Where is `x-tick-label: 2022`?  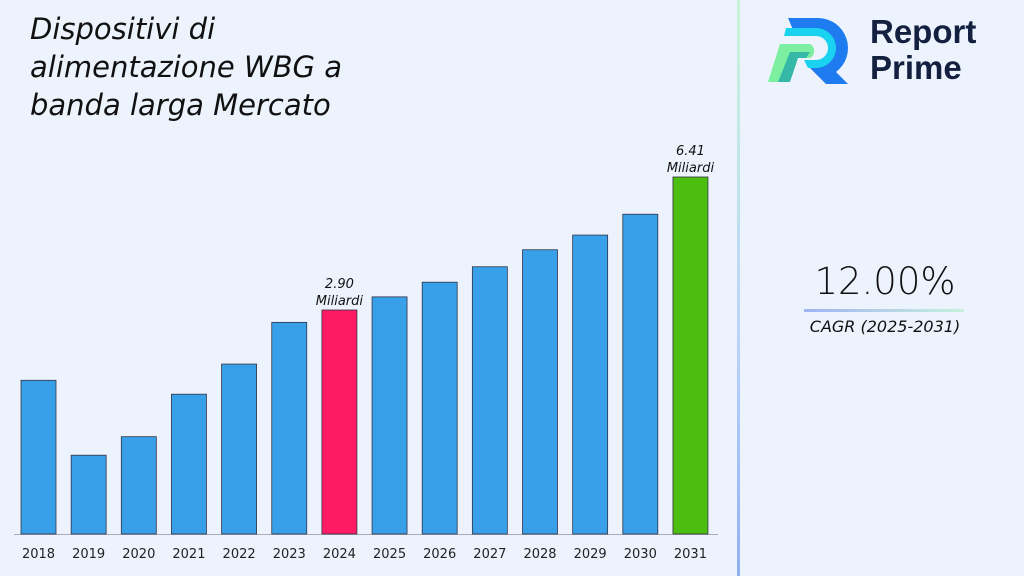
x-tick-label: 2022 is located at coordinates (239, 554).